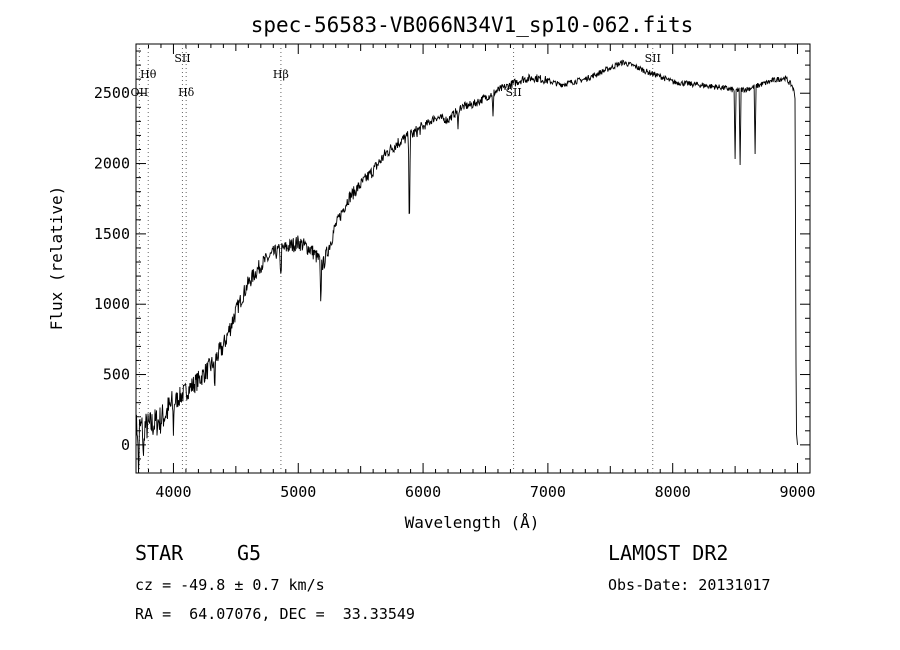 This screenshot has height=650, width=900. I want to click on object-subclass: G5, so click(249, 553).